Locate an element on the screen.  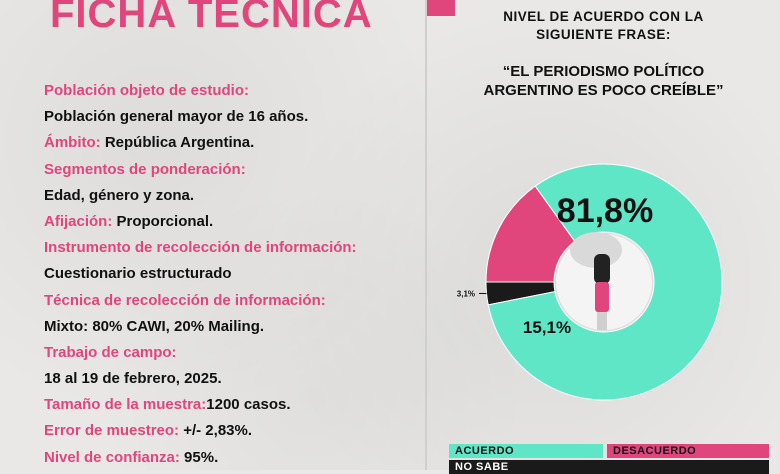
ficha-value: 95%. is located at coordinates (199, 457).